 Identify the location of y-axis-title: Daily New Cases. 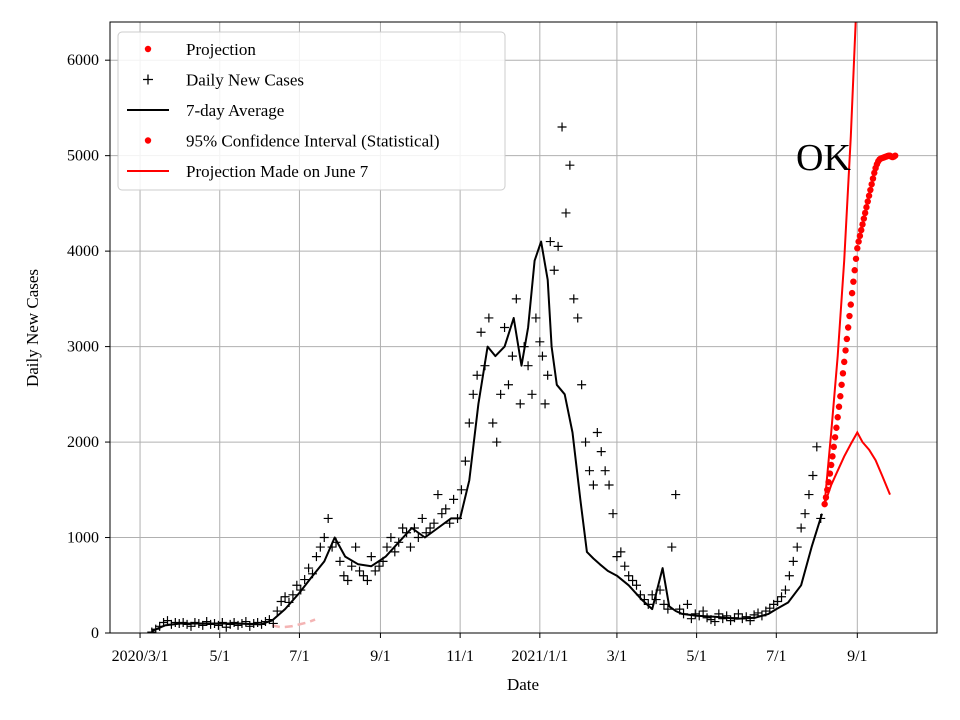
(32, 328).